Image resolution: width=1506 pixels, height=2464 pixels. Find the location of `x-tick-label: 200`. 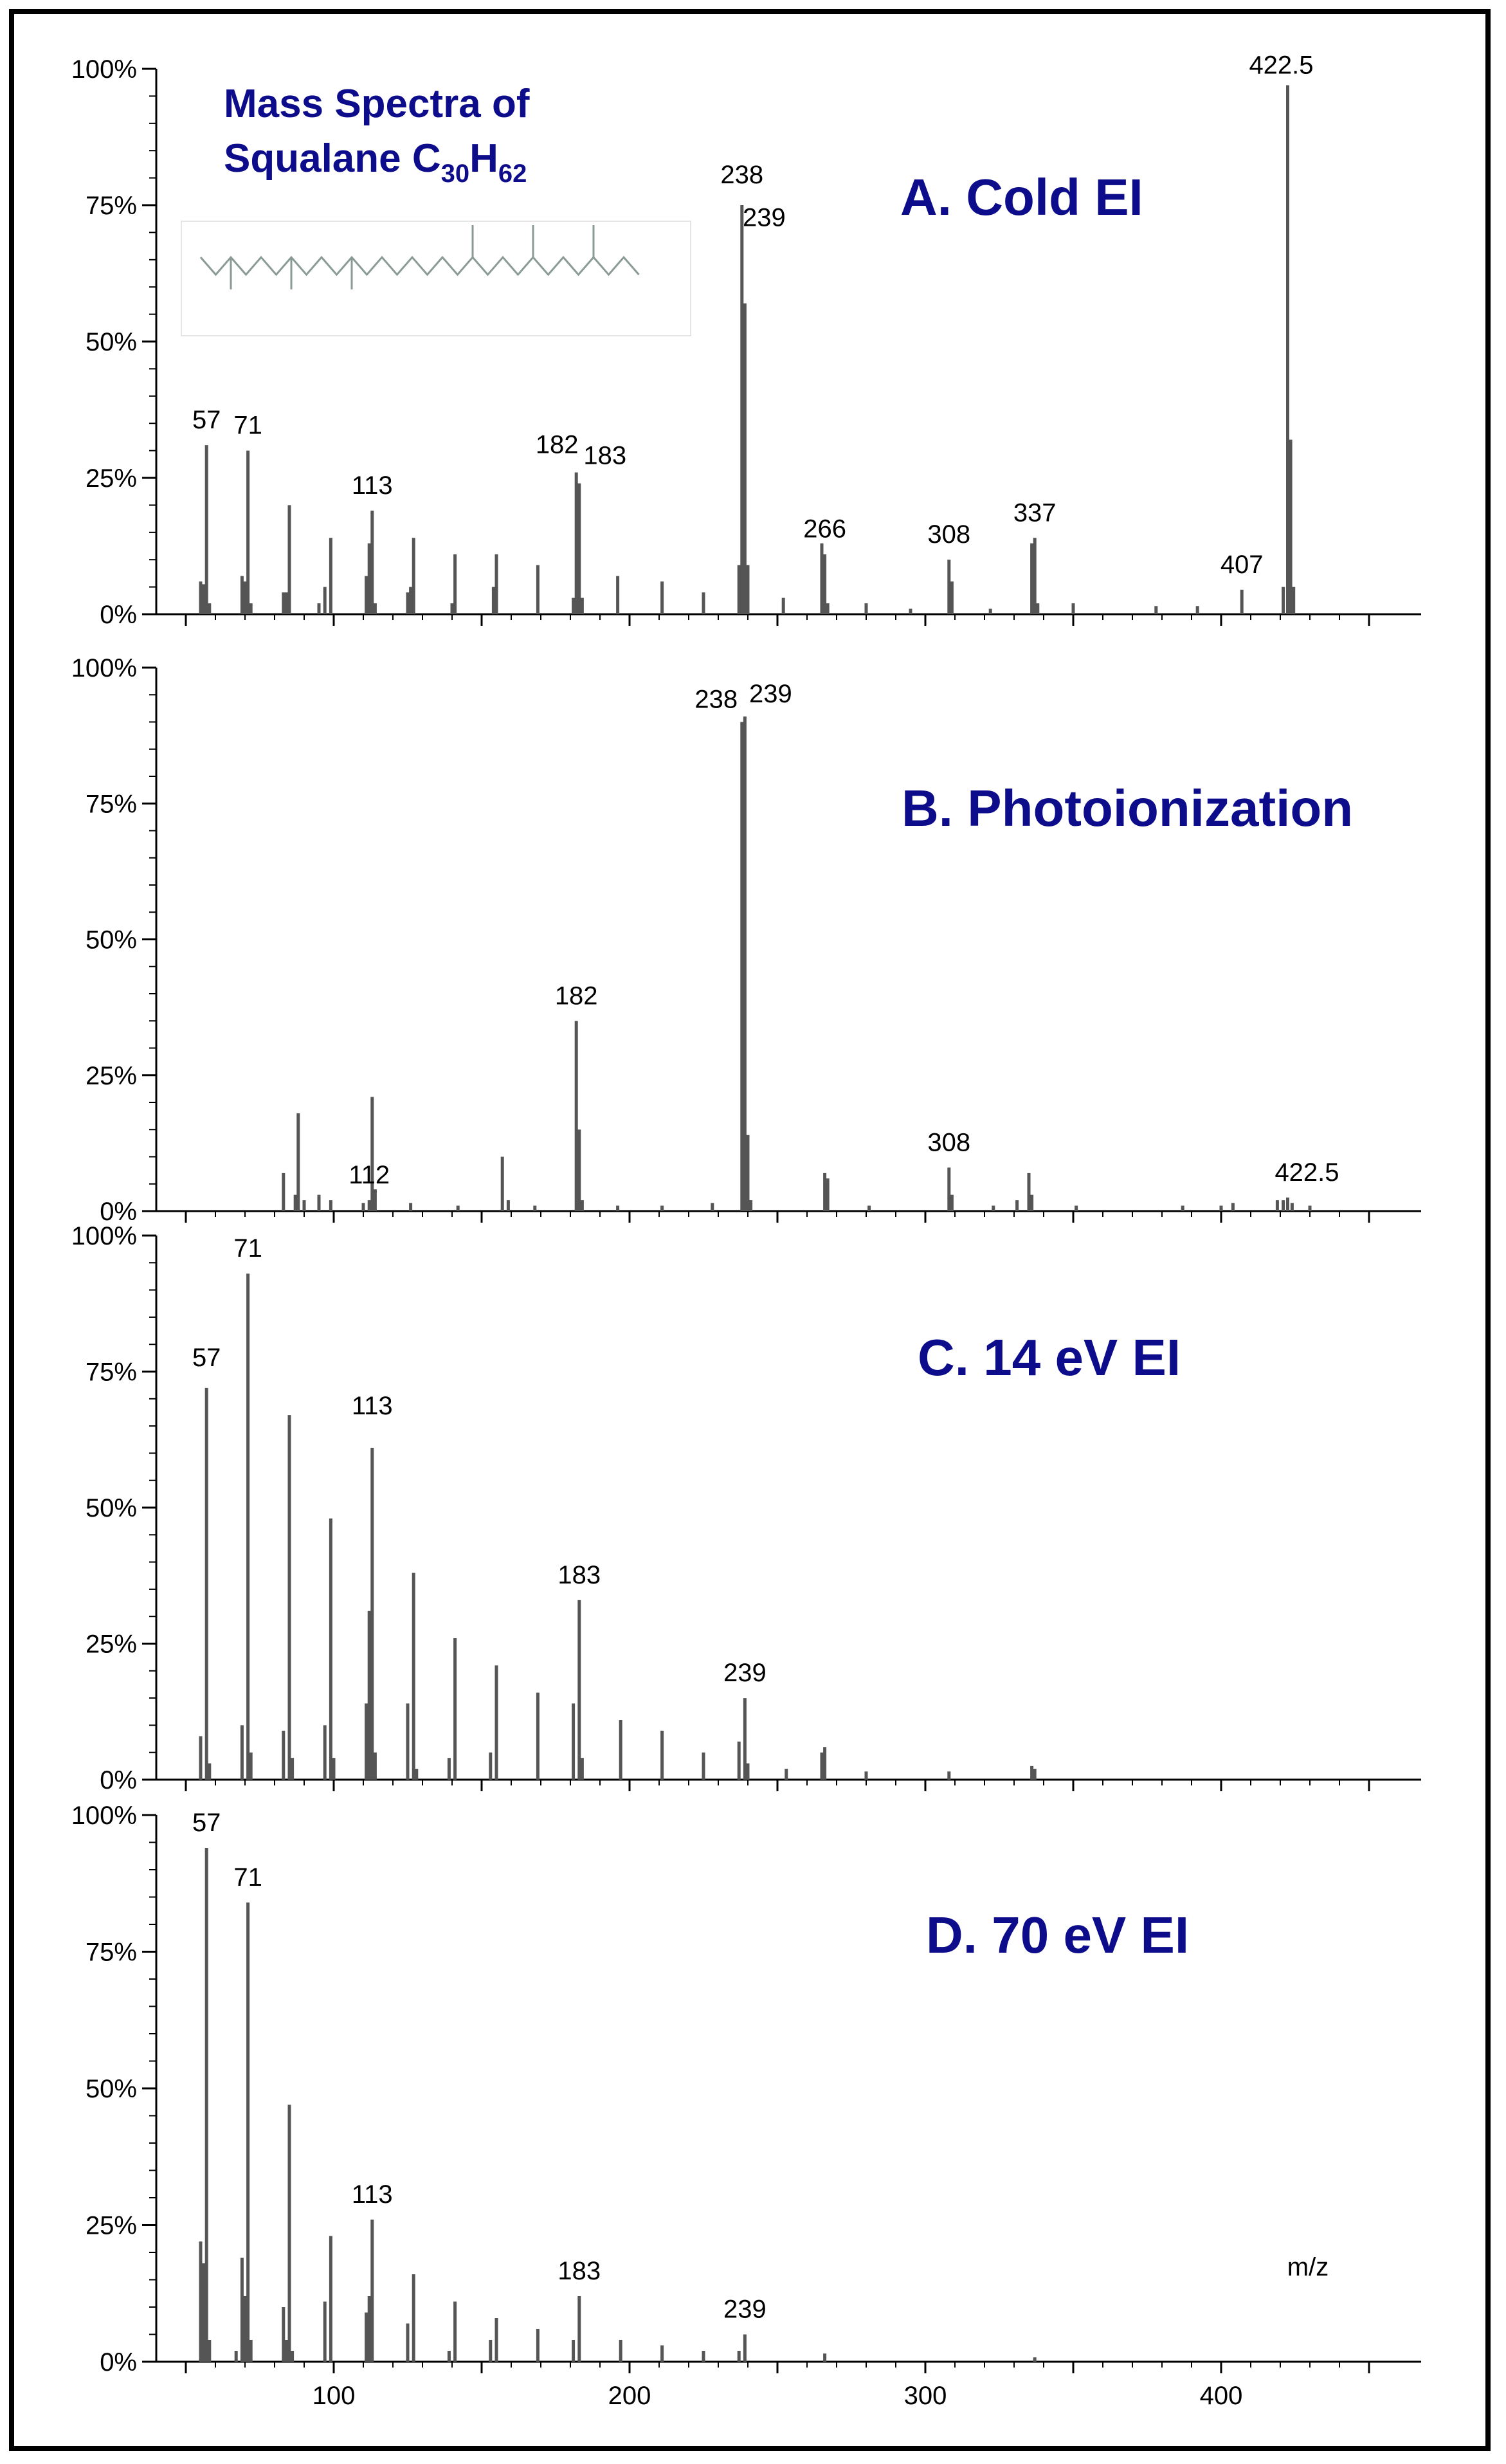

x-tick-label: 200 is located at coordinates (629, 2396).